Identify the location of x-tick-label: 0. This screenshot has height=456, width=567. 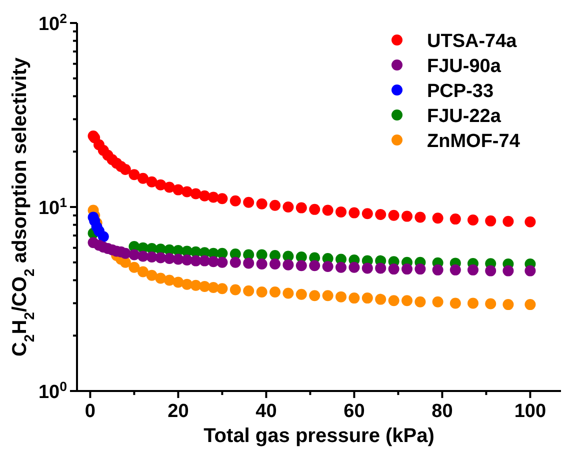
(90, 411).